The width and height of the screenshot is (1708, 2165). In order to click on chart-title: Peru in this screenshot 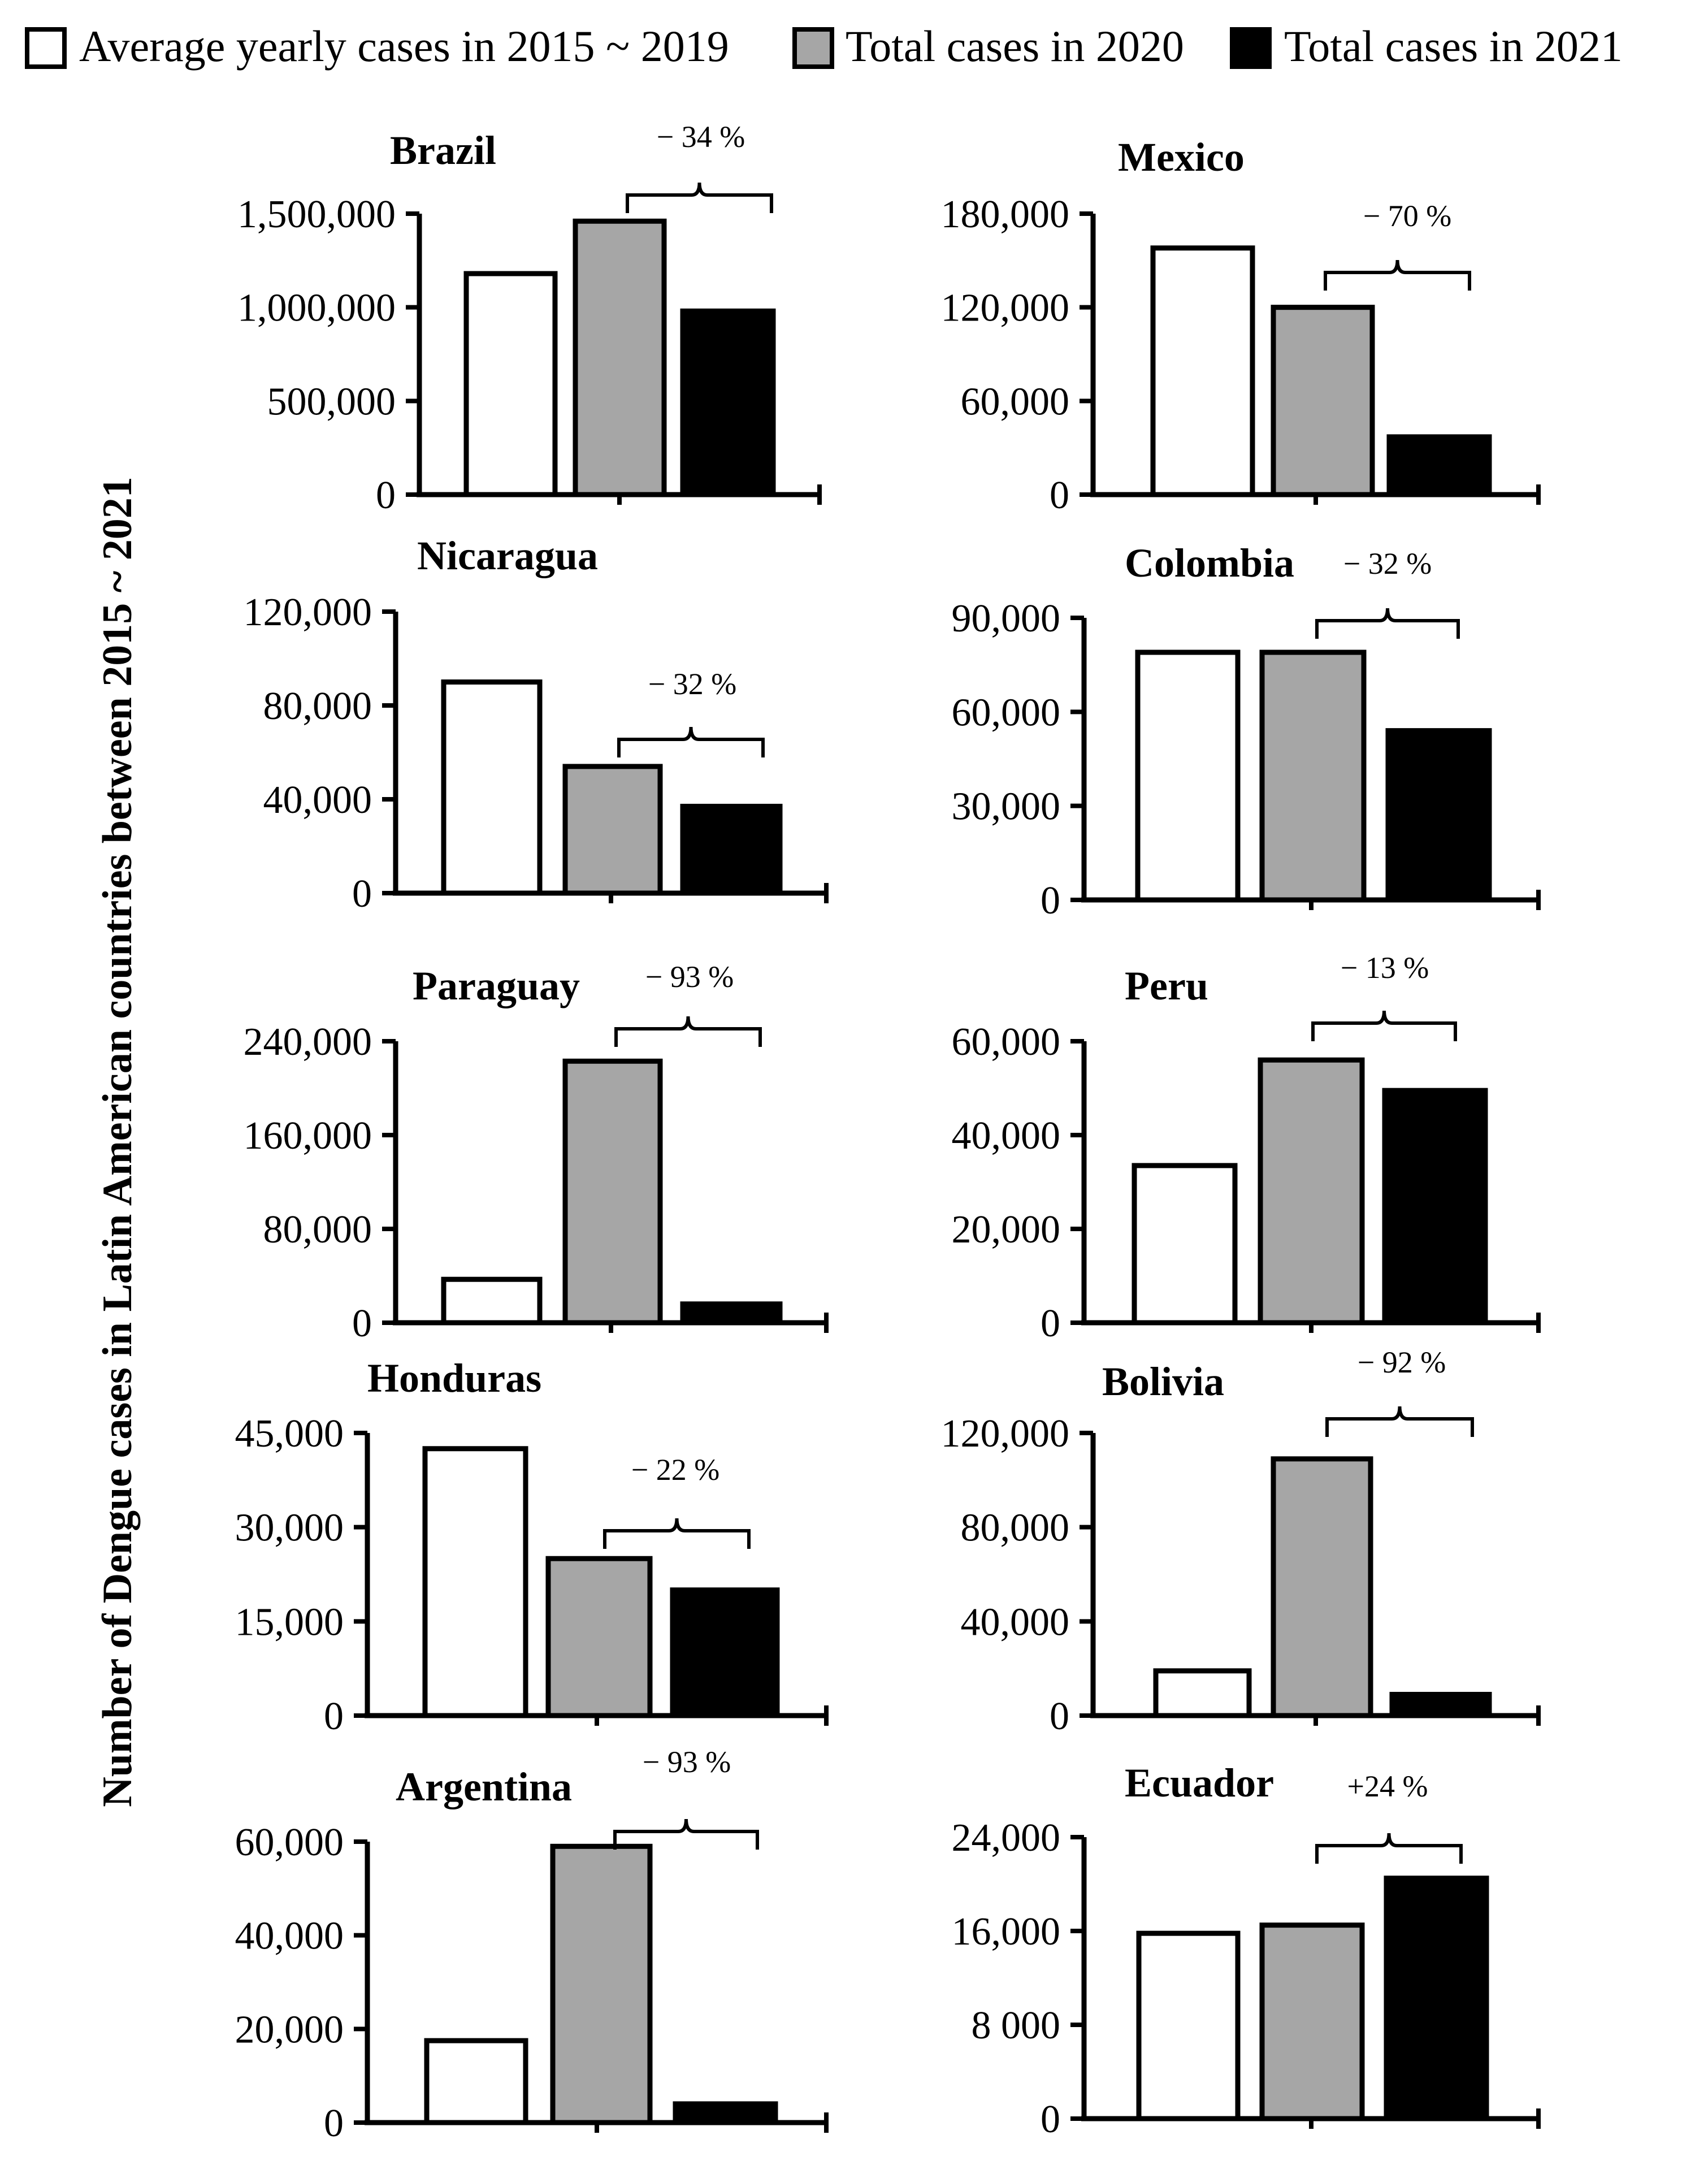, I will do `click(1166, 985)`.